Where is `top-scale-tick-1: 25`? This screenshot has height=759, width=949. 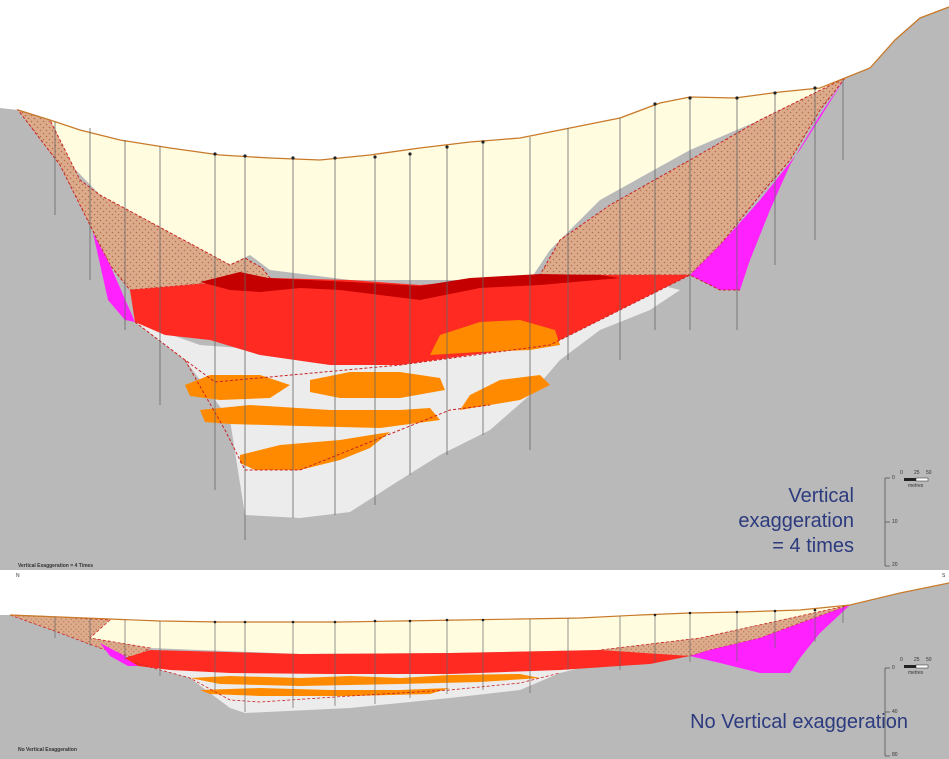 top-scale-tick-1: 25 is located at coordinates (917, 473).